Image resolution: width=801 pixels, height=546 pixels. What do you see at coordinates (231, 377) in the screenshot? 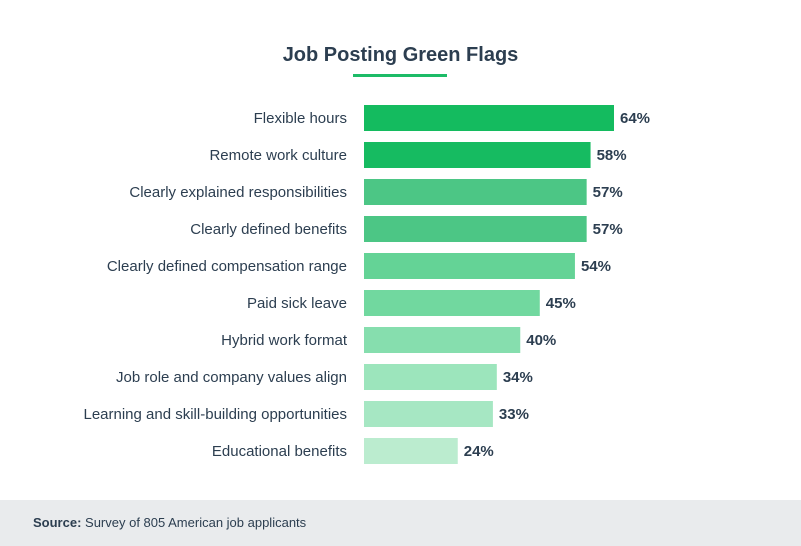
I see `category-label: Job role and company values align` at bounding box center [231, 377].